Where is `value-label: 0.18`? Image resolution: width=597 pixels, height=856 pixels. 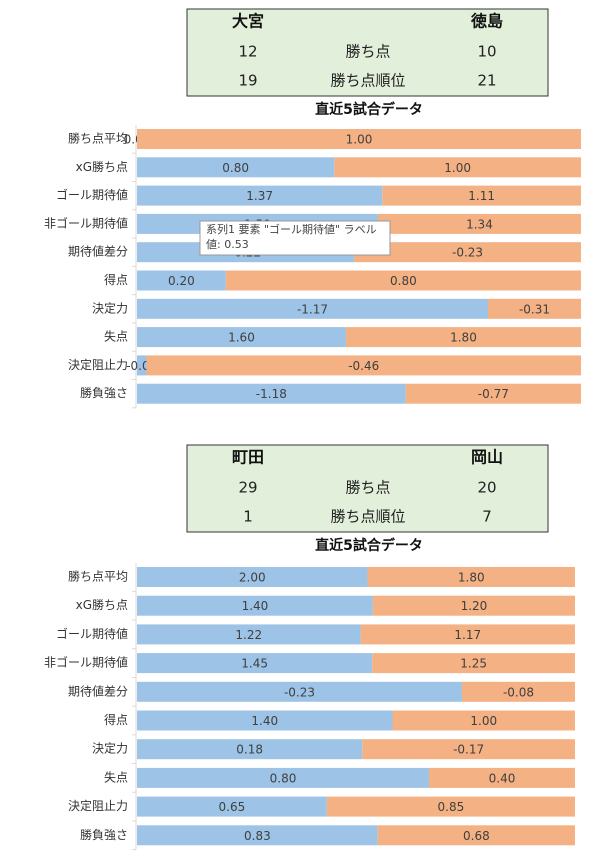
value-label: 0.18 is located at coordinates (249, 750).